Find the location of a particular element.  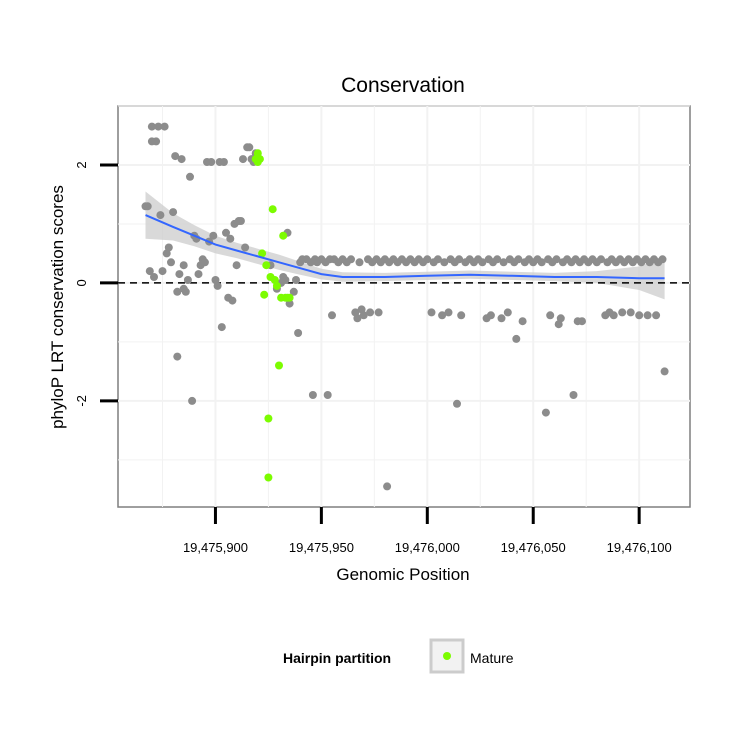

smooth-line-group is located at coordinates (405, 247).